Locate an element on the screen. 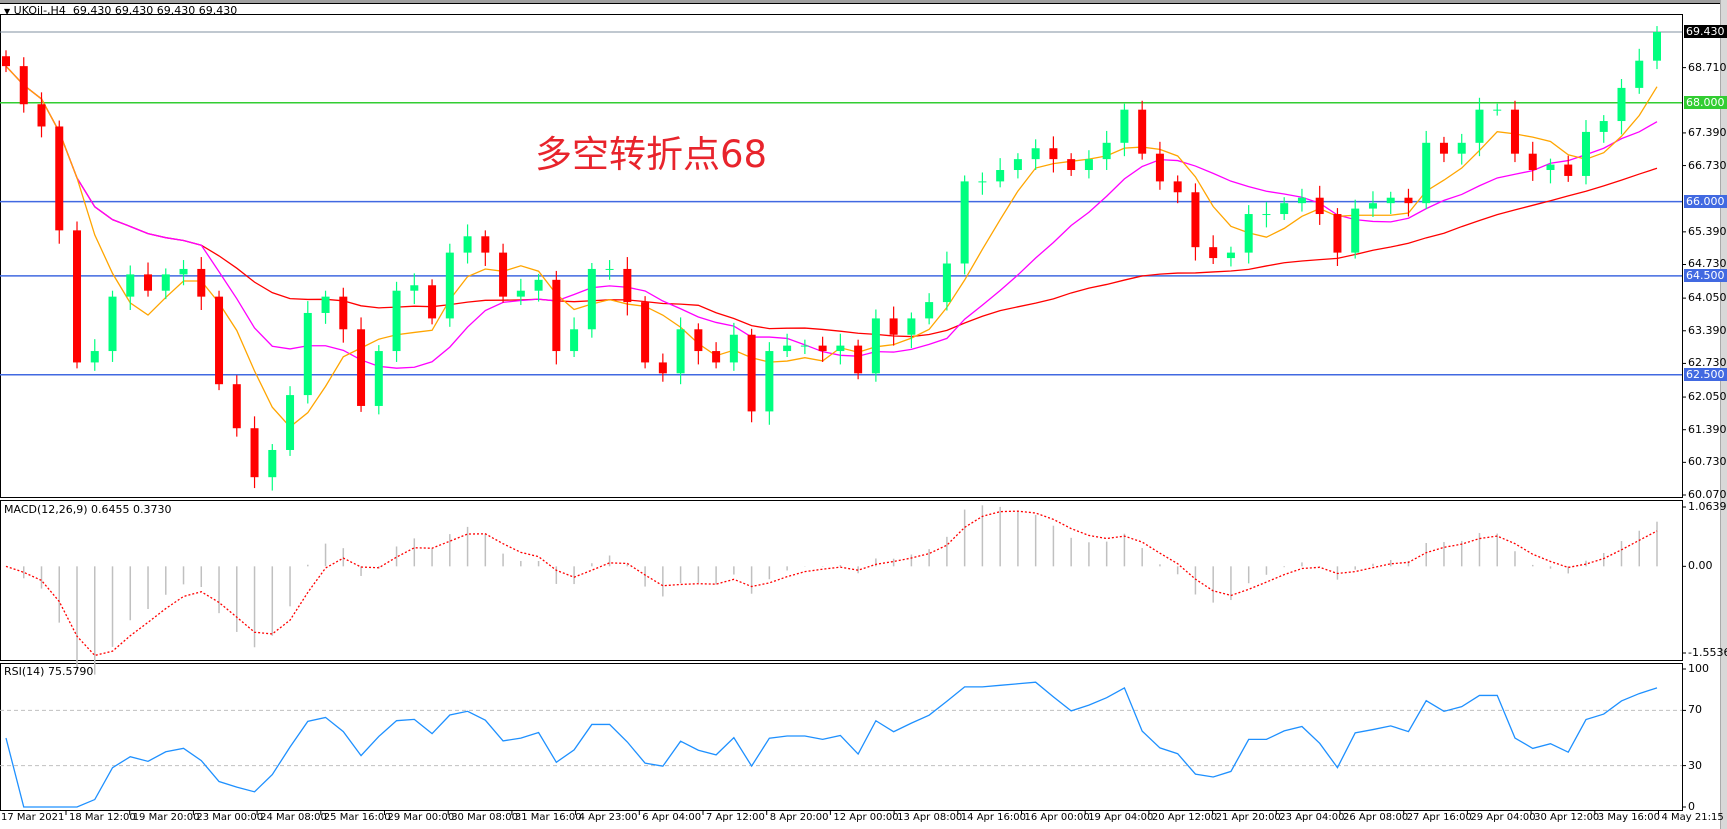  current-price-tag: 69.430 is located at coordinates (1705, 31).